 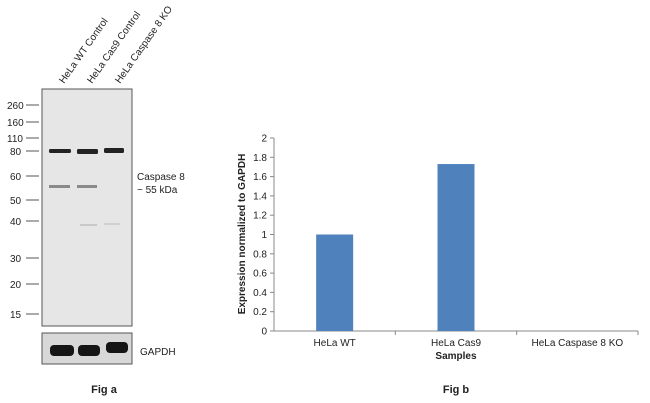 I want to click on gapdh-label: GAPDH, so click(x=158, y=352).